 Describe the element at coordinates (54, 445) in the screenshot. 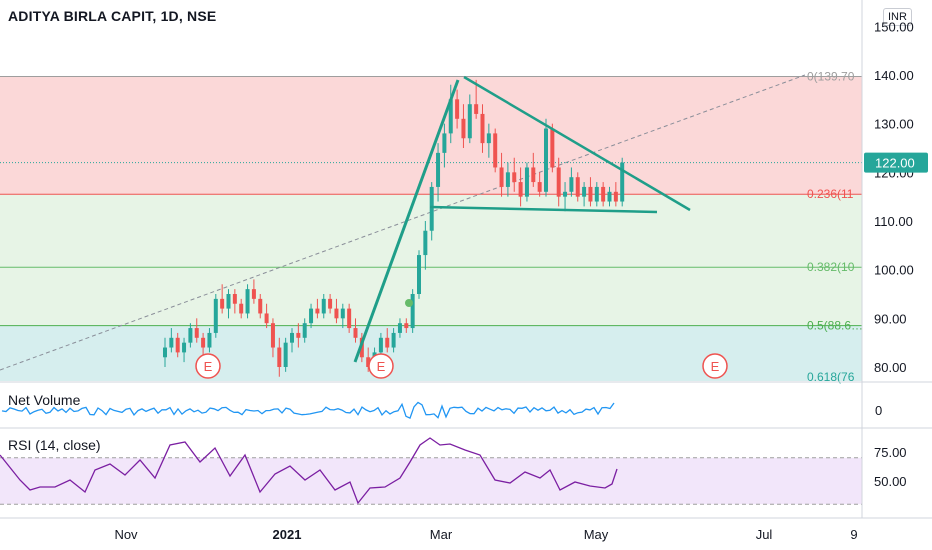

I see `rsi-label: RSI (14, close)` at that location.